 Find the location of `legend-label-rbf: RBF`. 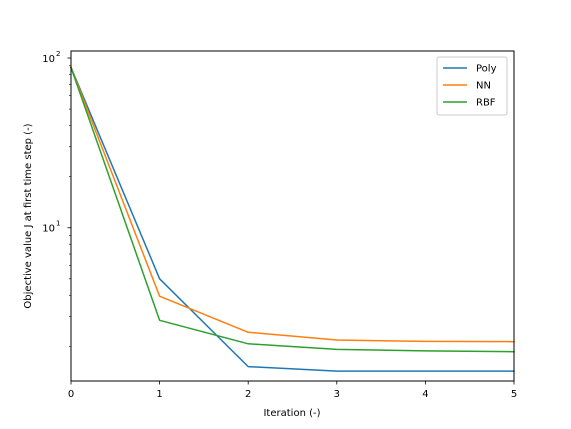

legend-label-rbf: RBF is located at coordinates (486, 103).